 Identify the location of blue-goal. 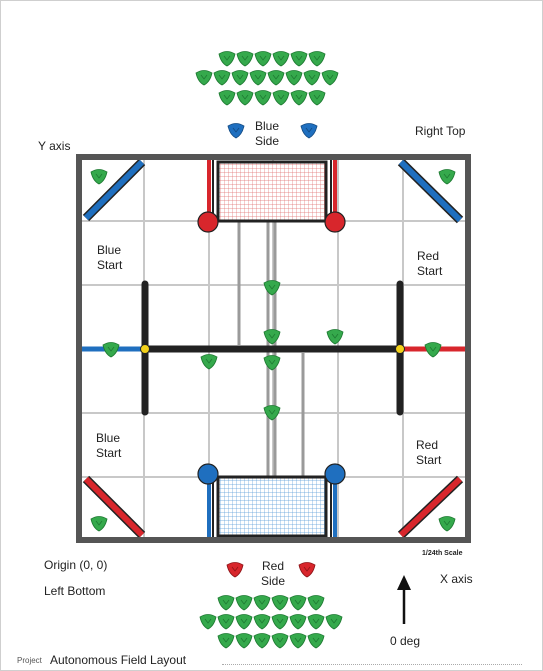
(271, 196).